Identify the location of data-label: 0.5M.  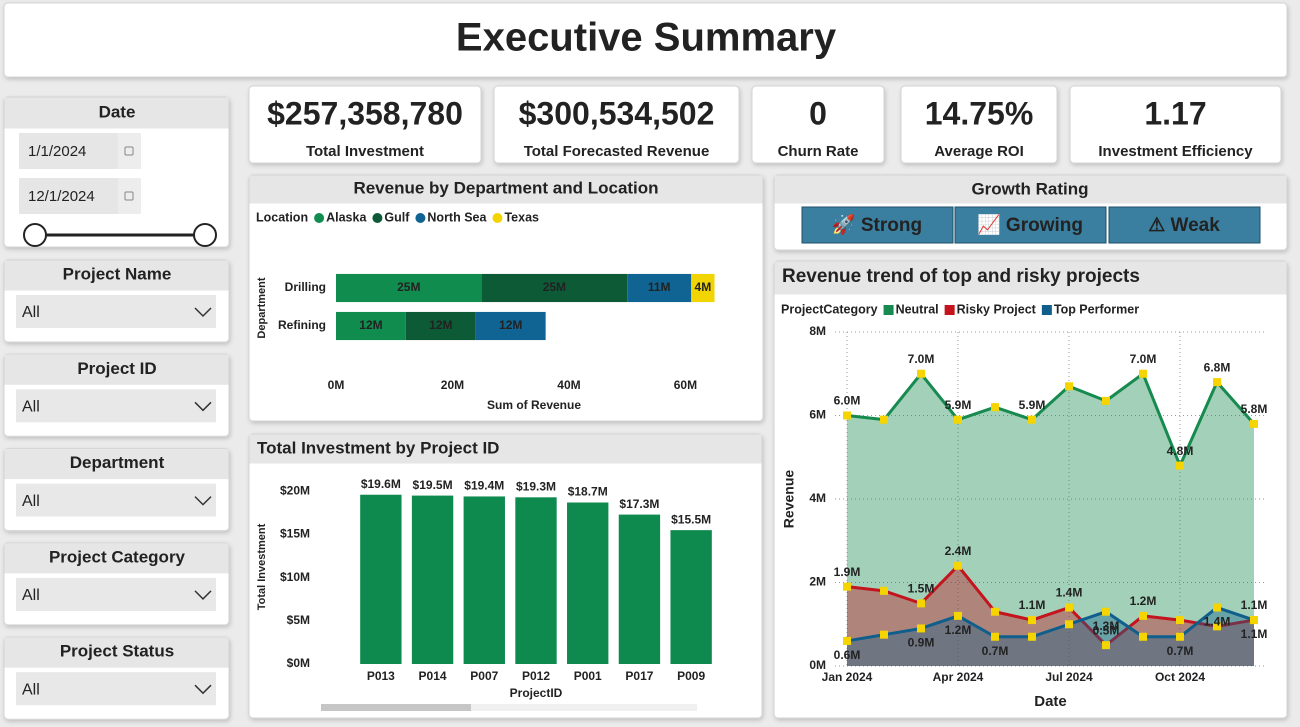
(1106, 630).